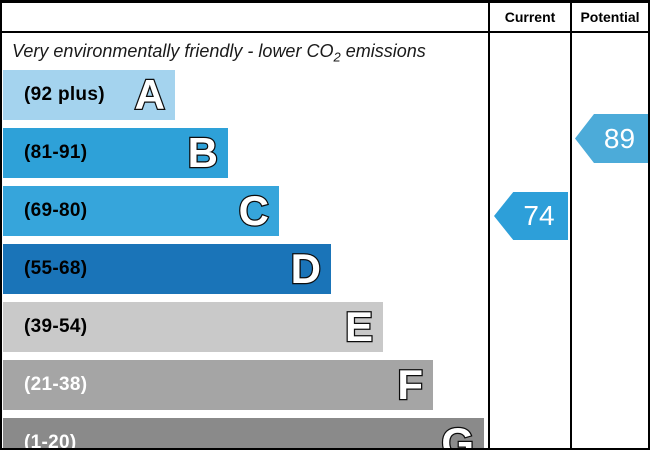  I want to click on current-column-divider, so click(489, 225).